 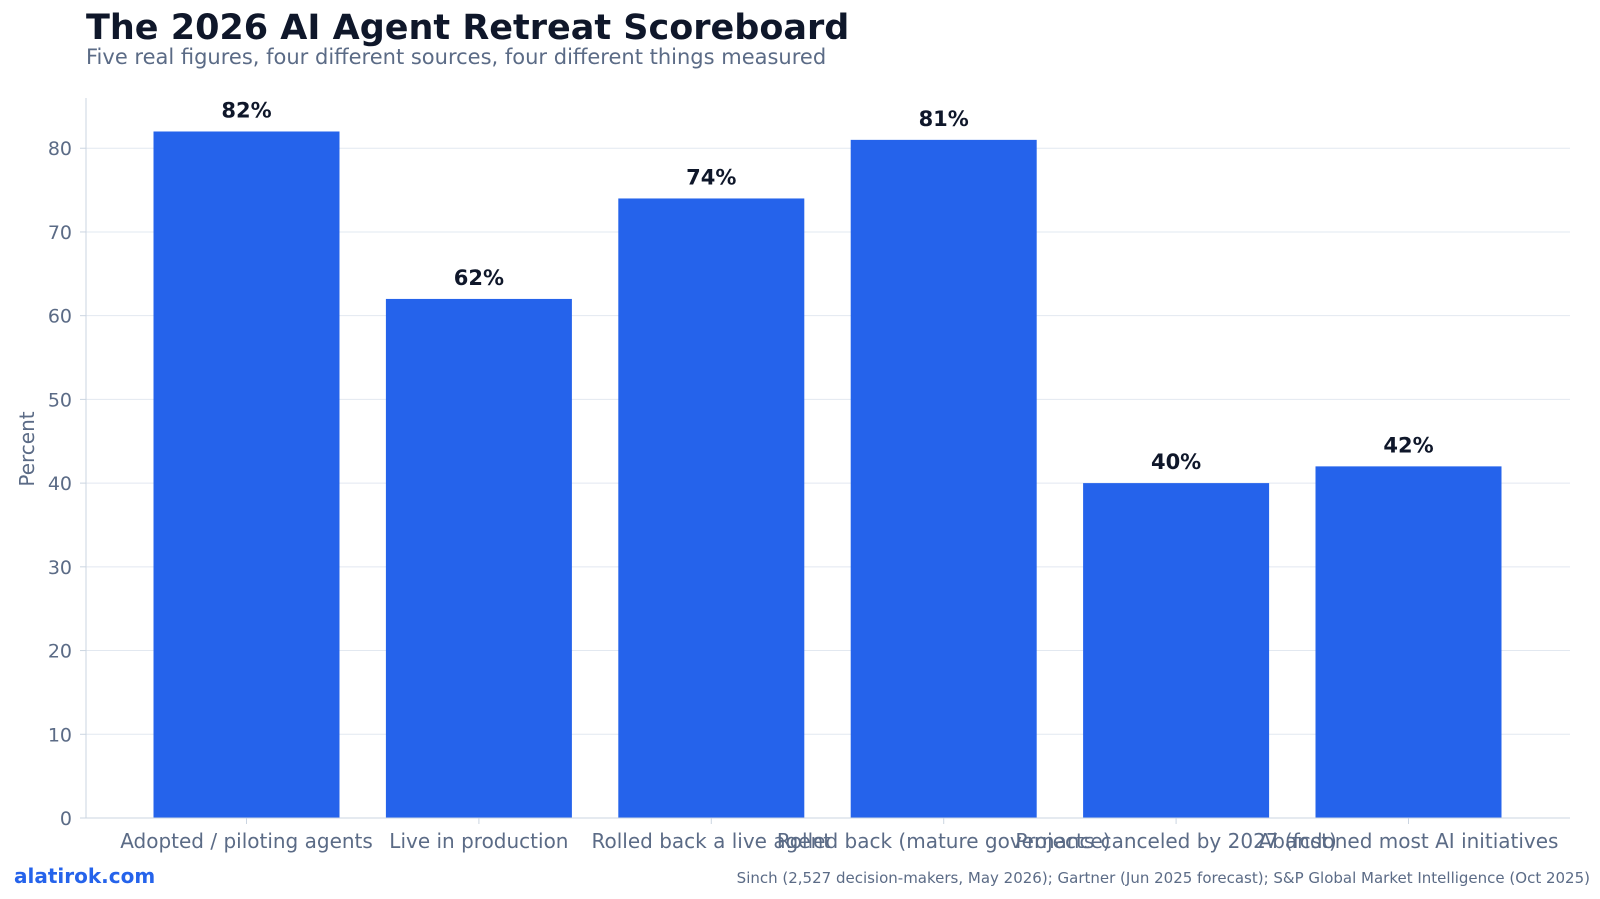 What do you see at coordinates (711, 177) in the screenshot?
I see `bar-value-label: 74%` at bounding box center [711, 177].